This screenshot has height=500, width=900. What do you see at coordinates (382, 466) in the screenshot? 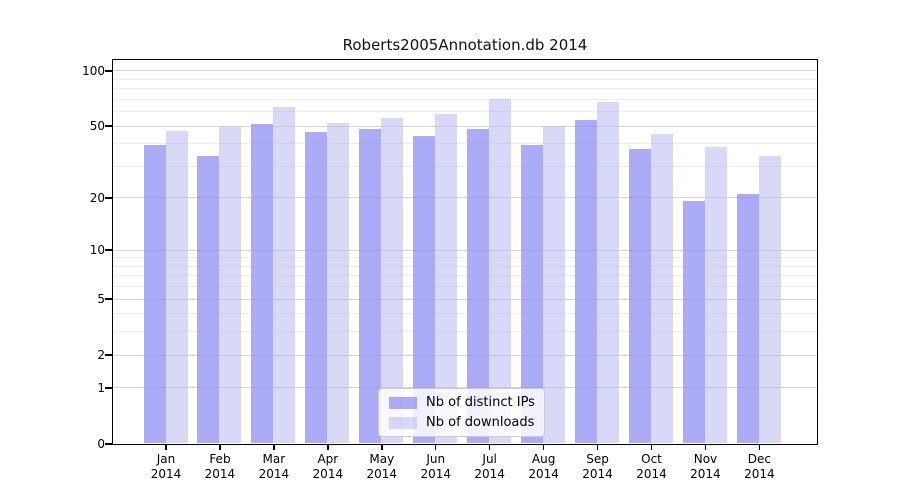
I see `x-tick-label: May 2014` at bounding box center [382, 466].